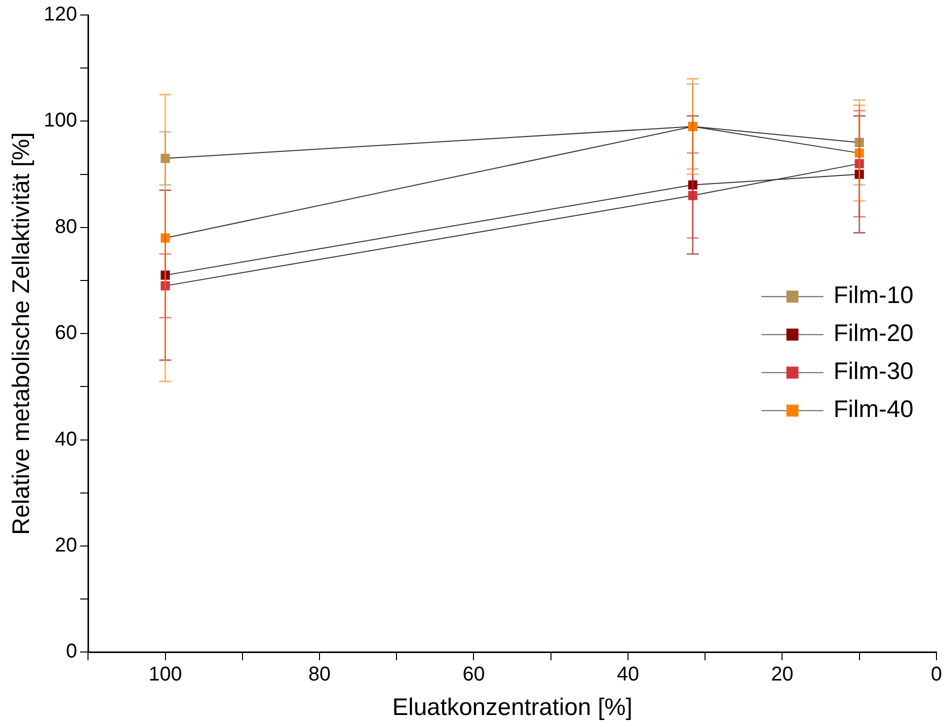 The height and width of the screenshot is (727, 945). I want to click on y-tick-label: 100, so click(61, 121).